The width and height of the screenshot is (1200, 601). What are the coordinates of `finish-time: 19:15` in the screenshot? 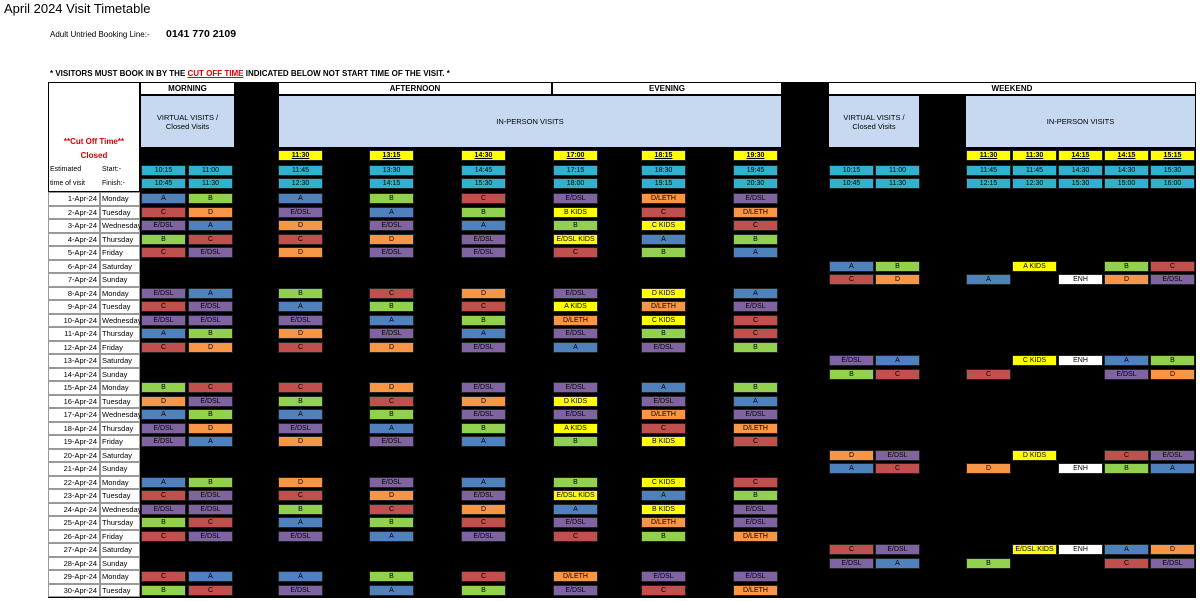 It's located at (663, 183).